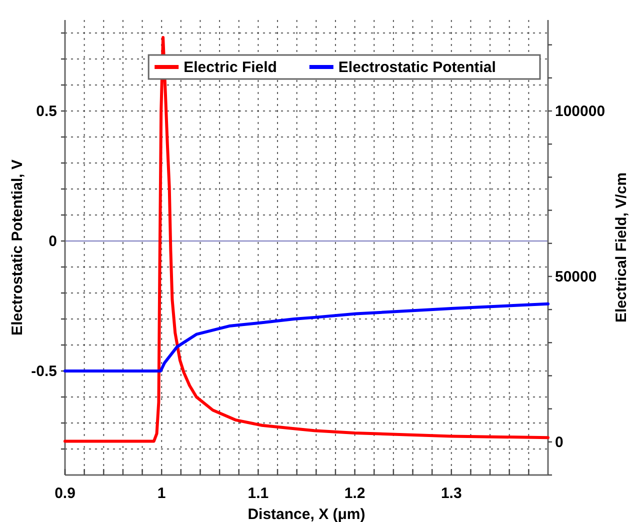  What do you see at coordinates (161, 493) in the screenshot?
I see `x-tick-label: 1` at bounding box center [161, 493].